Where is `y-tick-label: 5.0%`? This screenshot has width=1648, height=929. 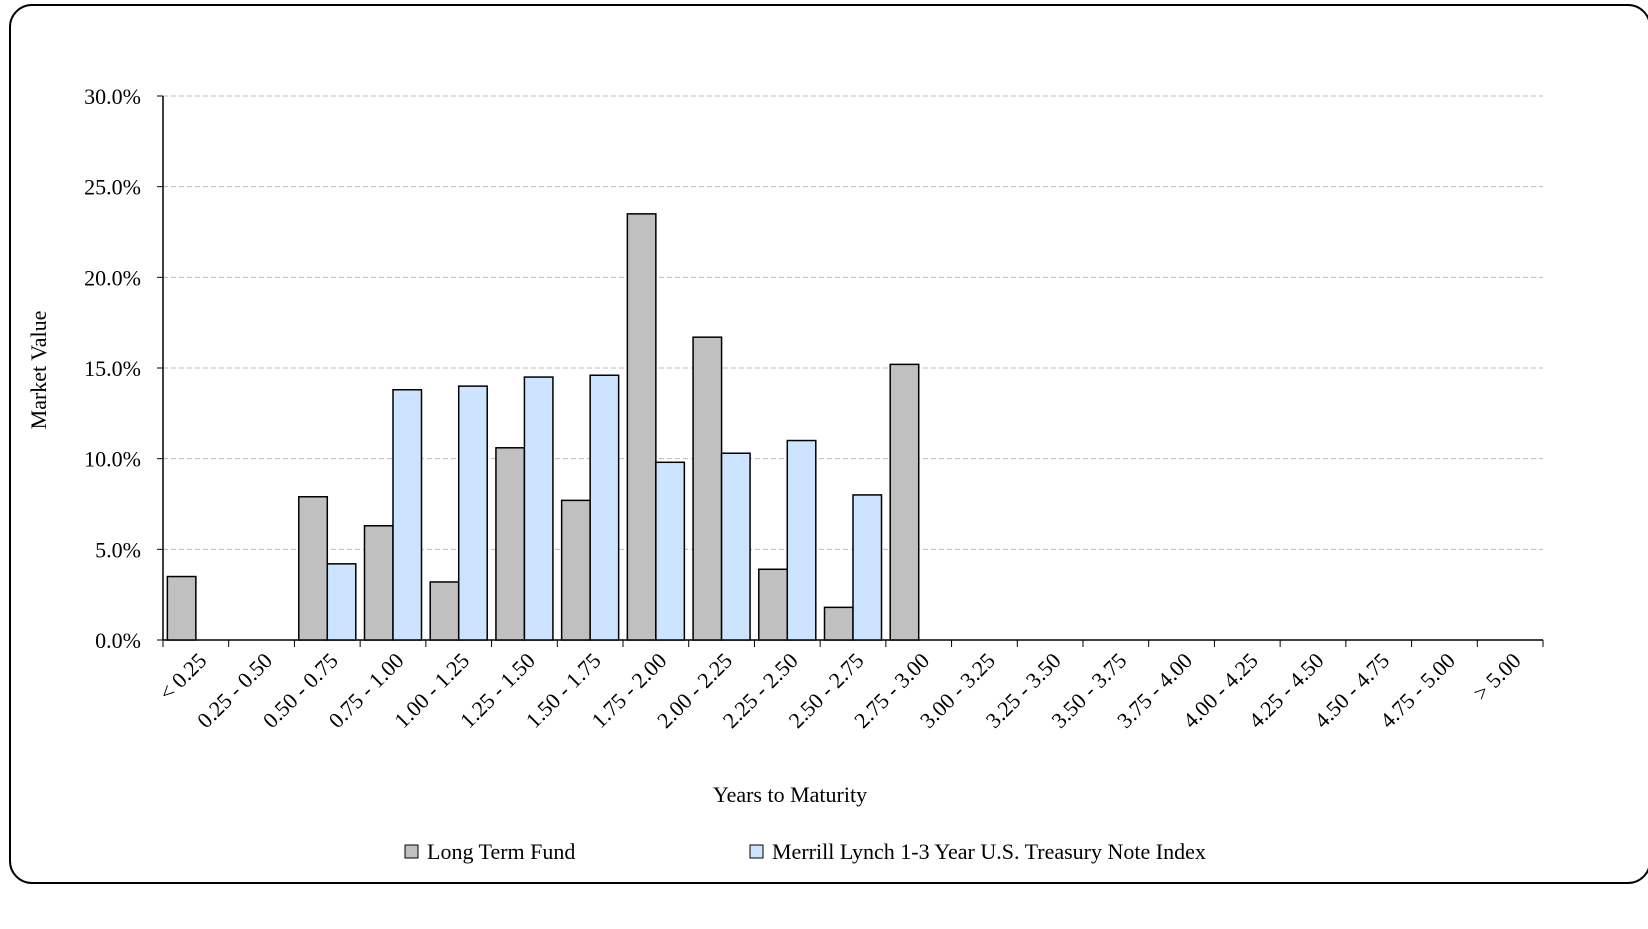
y-tick-label: 5.0% is located at coordinates (118, 549).